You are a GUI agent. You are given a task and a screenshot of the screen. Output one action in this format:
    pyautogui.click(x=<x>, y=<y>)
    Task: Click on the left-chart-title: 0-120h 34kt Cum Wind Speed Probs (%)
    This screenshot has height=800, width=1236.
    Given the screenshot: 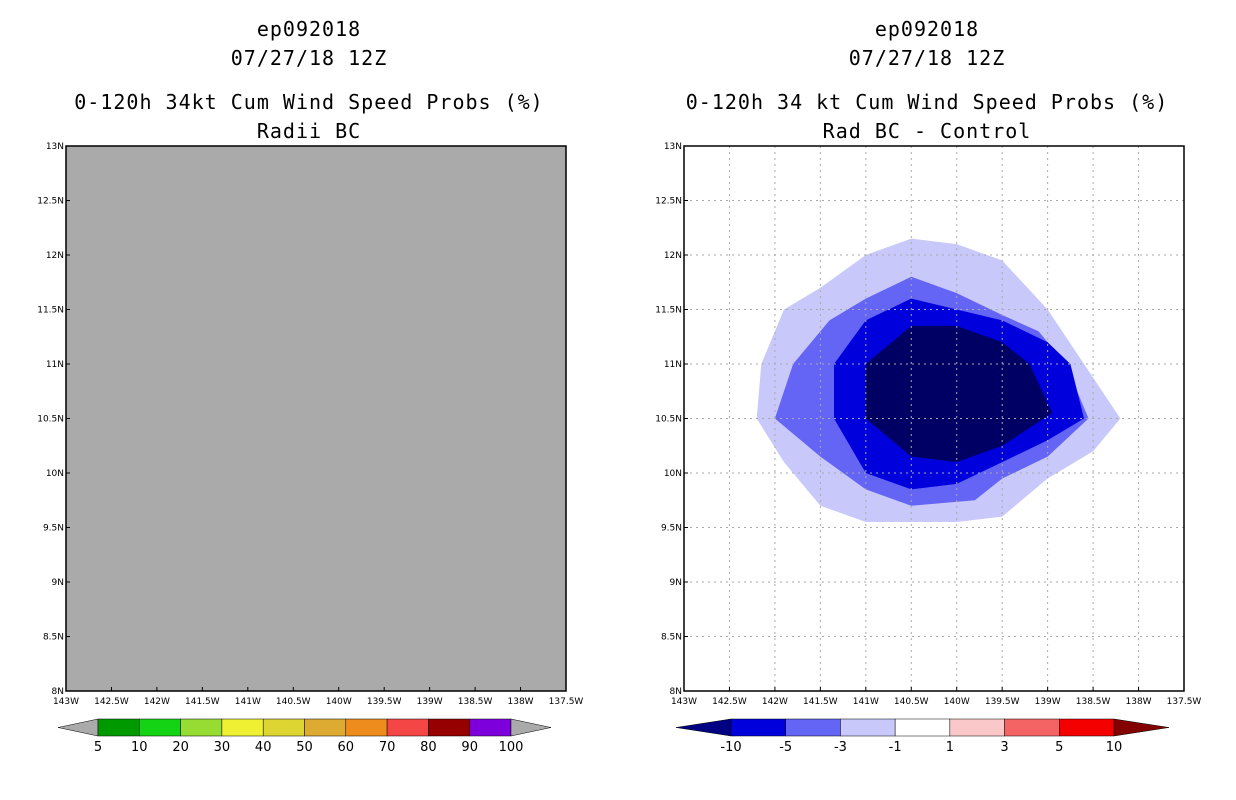 What is the action you would take?
    pyautogui.click(x=309, y=102)
    